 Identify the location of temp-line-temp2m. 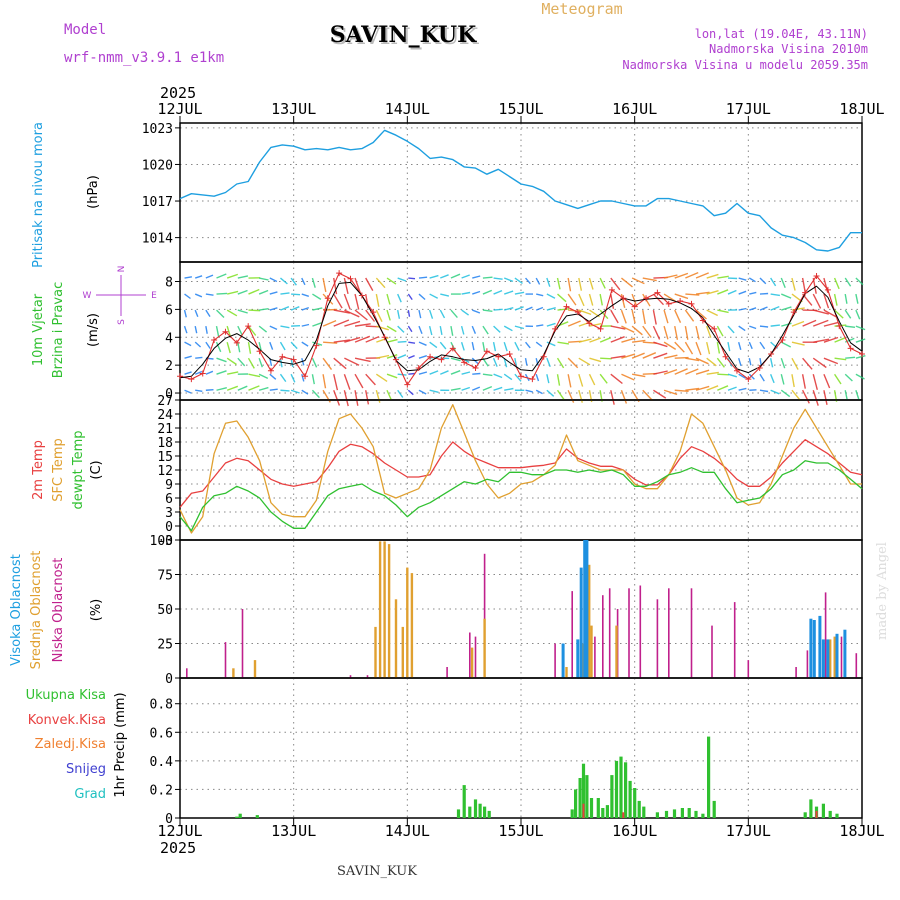
(521, 473).